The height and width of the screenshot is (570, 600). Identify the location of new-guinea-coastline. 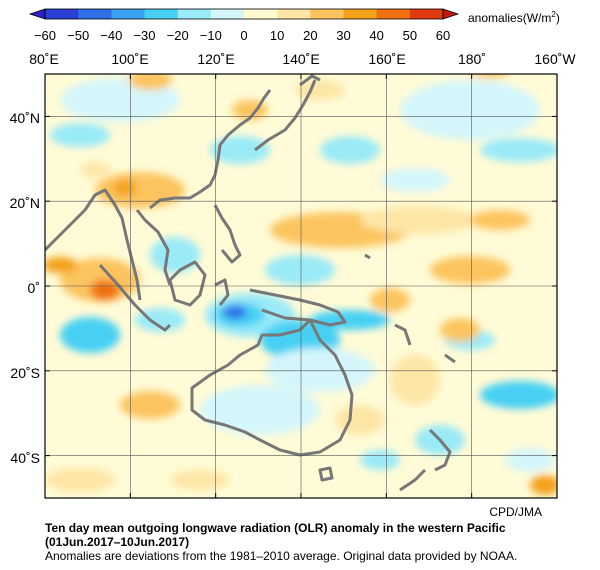
(298, 307).